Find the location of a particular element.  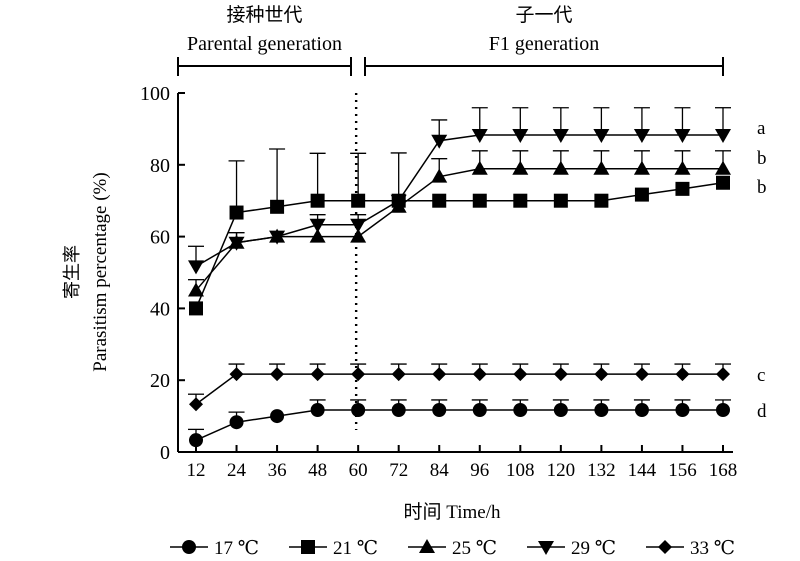

y-tick-label: 0 is located at coordinates (165, 453).